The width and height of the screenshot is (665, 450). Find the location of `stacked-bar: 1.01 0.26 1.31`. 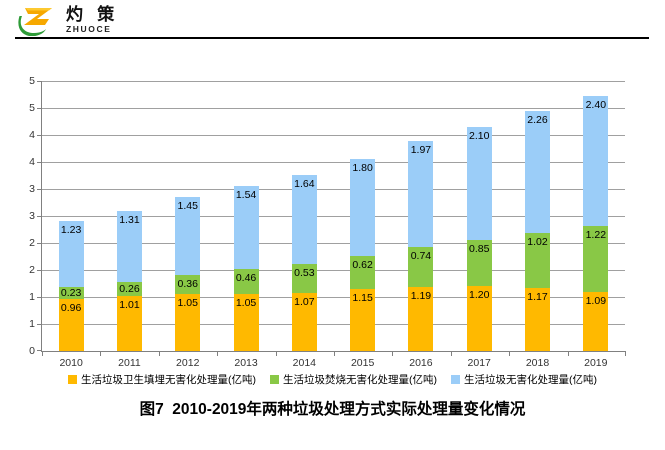

stacked-bar: 1.01 0.26 1.31 is located at coordinates (129, 281).